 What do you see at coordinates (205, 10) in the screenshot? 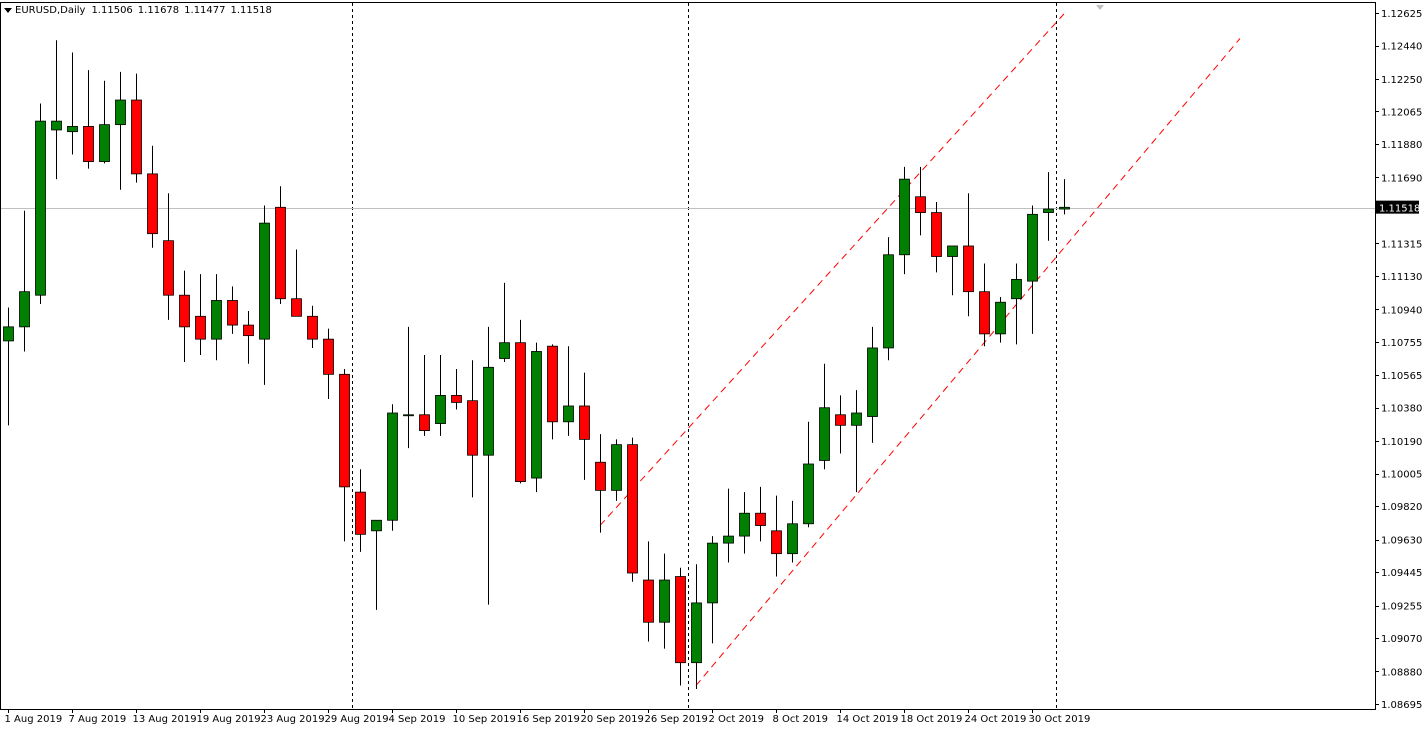
I see `low-value: 1.11477` at bounding box center [205, 10].